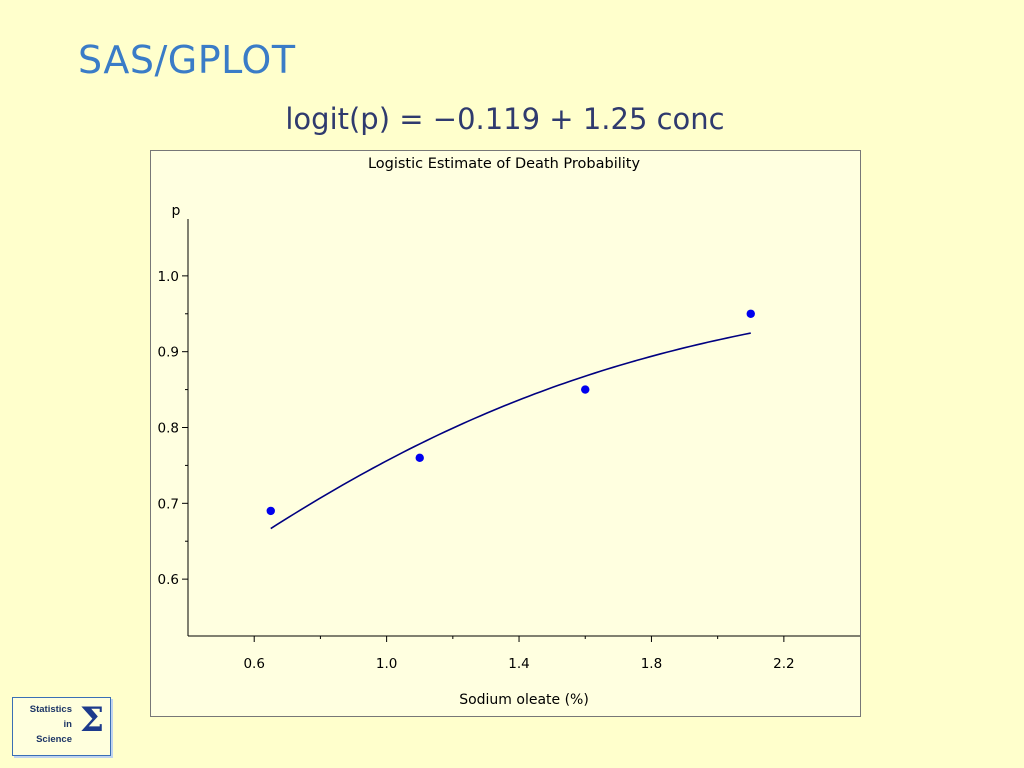 The height and width of the screenshot is (768, 1024). Describe the element at coordinates (505, 119) in the screenshot. I see `model-equation: logit(p) = −0.119 + 1.25 conc` at that location.